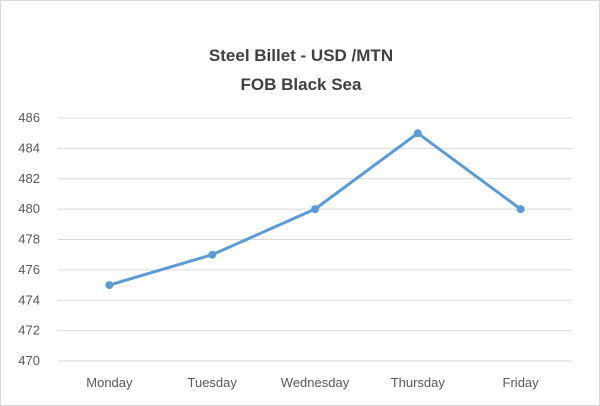 The height and width of the screenshot is (406, 600). What do you see at coordinates (29, 147) in the screenshot?
I see `y-tick-label-484: 484` at bounding box center [29, 147].